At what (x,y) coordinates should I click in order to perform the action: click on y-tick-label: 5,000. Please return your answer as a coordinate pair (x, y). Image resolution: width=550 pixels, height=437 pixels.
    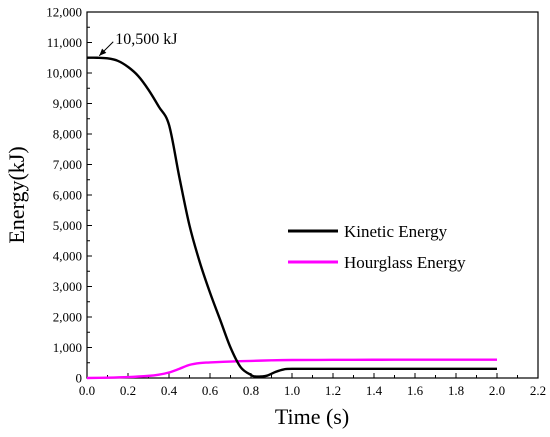
    Looking at the image, I should click on (67, 225).